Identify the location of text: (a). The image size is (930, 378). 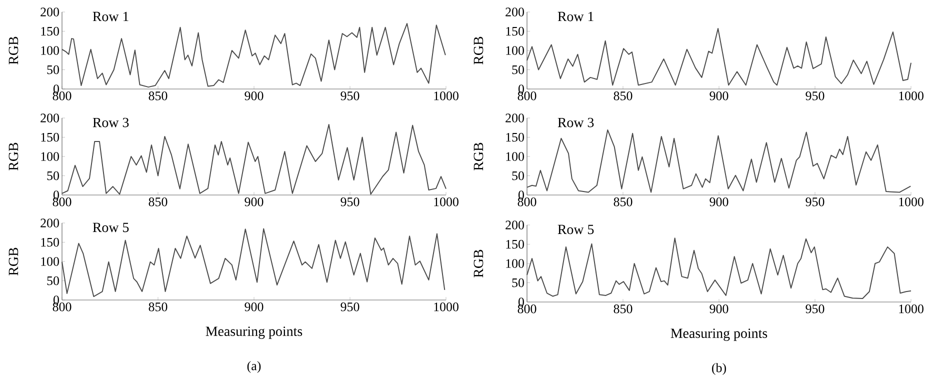
(254, 367).